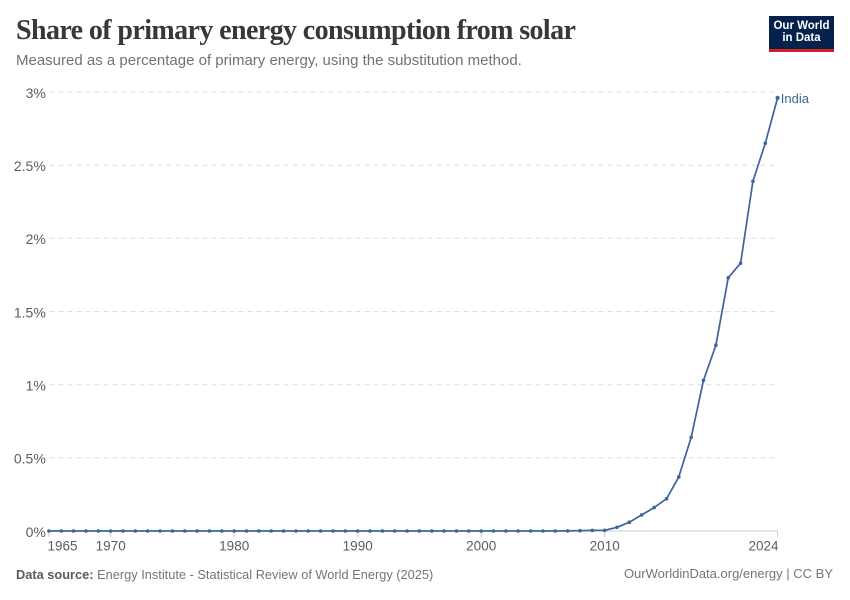 The image size is (850, 600). Describe the element at coordinates (36, 239) in the screenshot. I see `svg-text: 2%` at that location.